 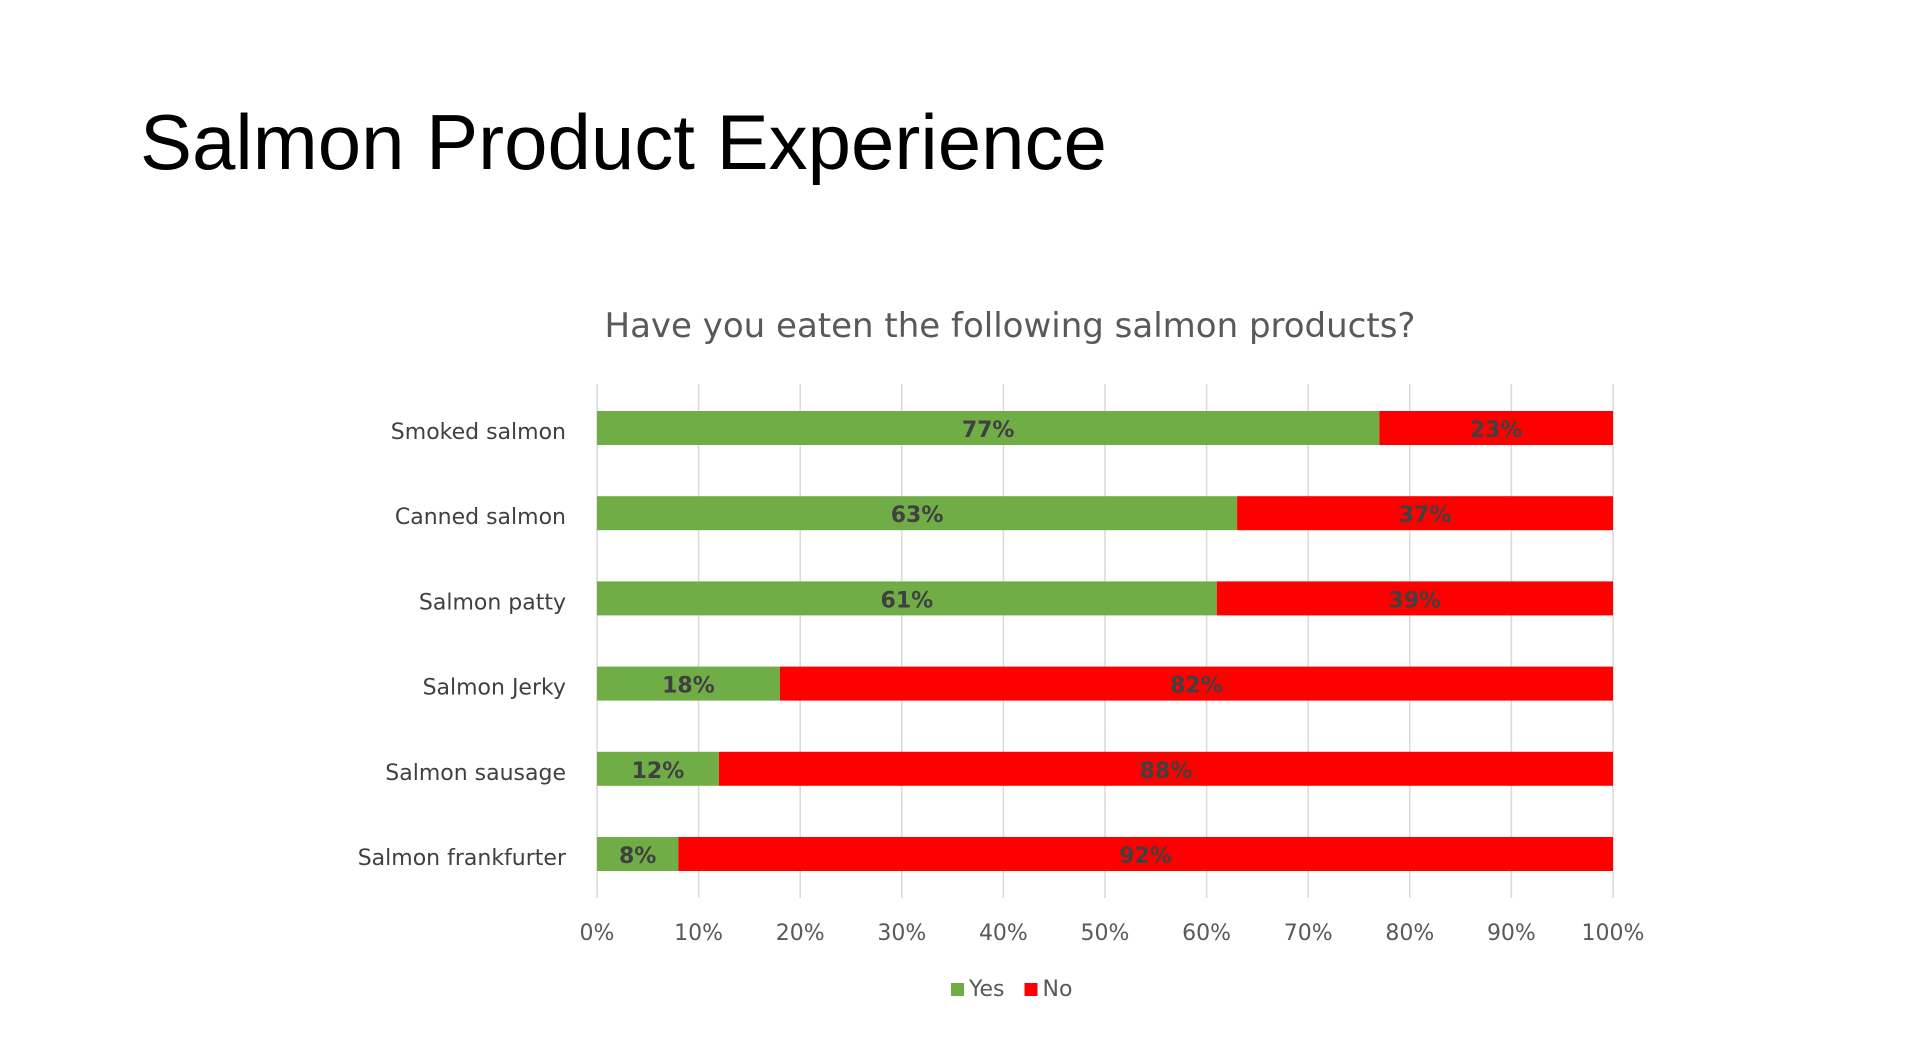 I want to click on data-label-yes: 63%, so click(x=917, y=515).